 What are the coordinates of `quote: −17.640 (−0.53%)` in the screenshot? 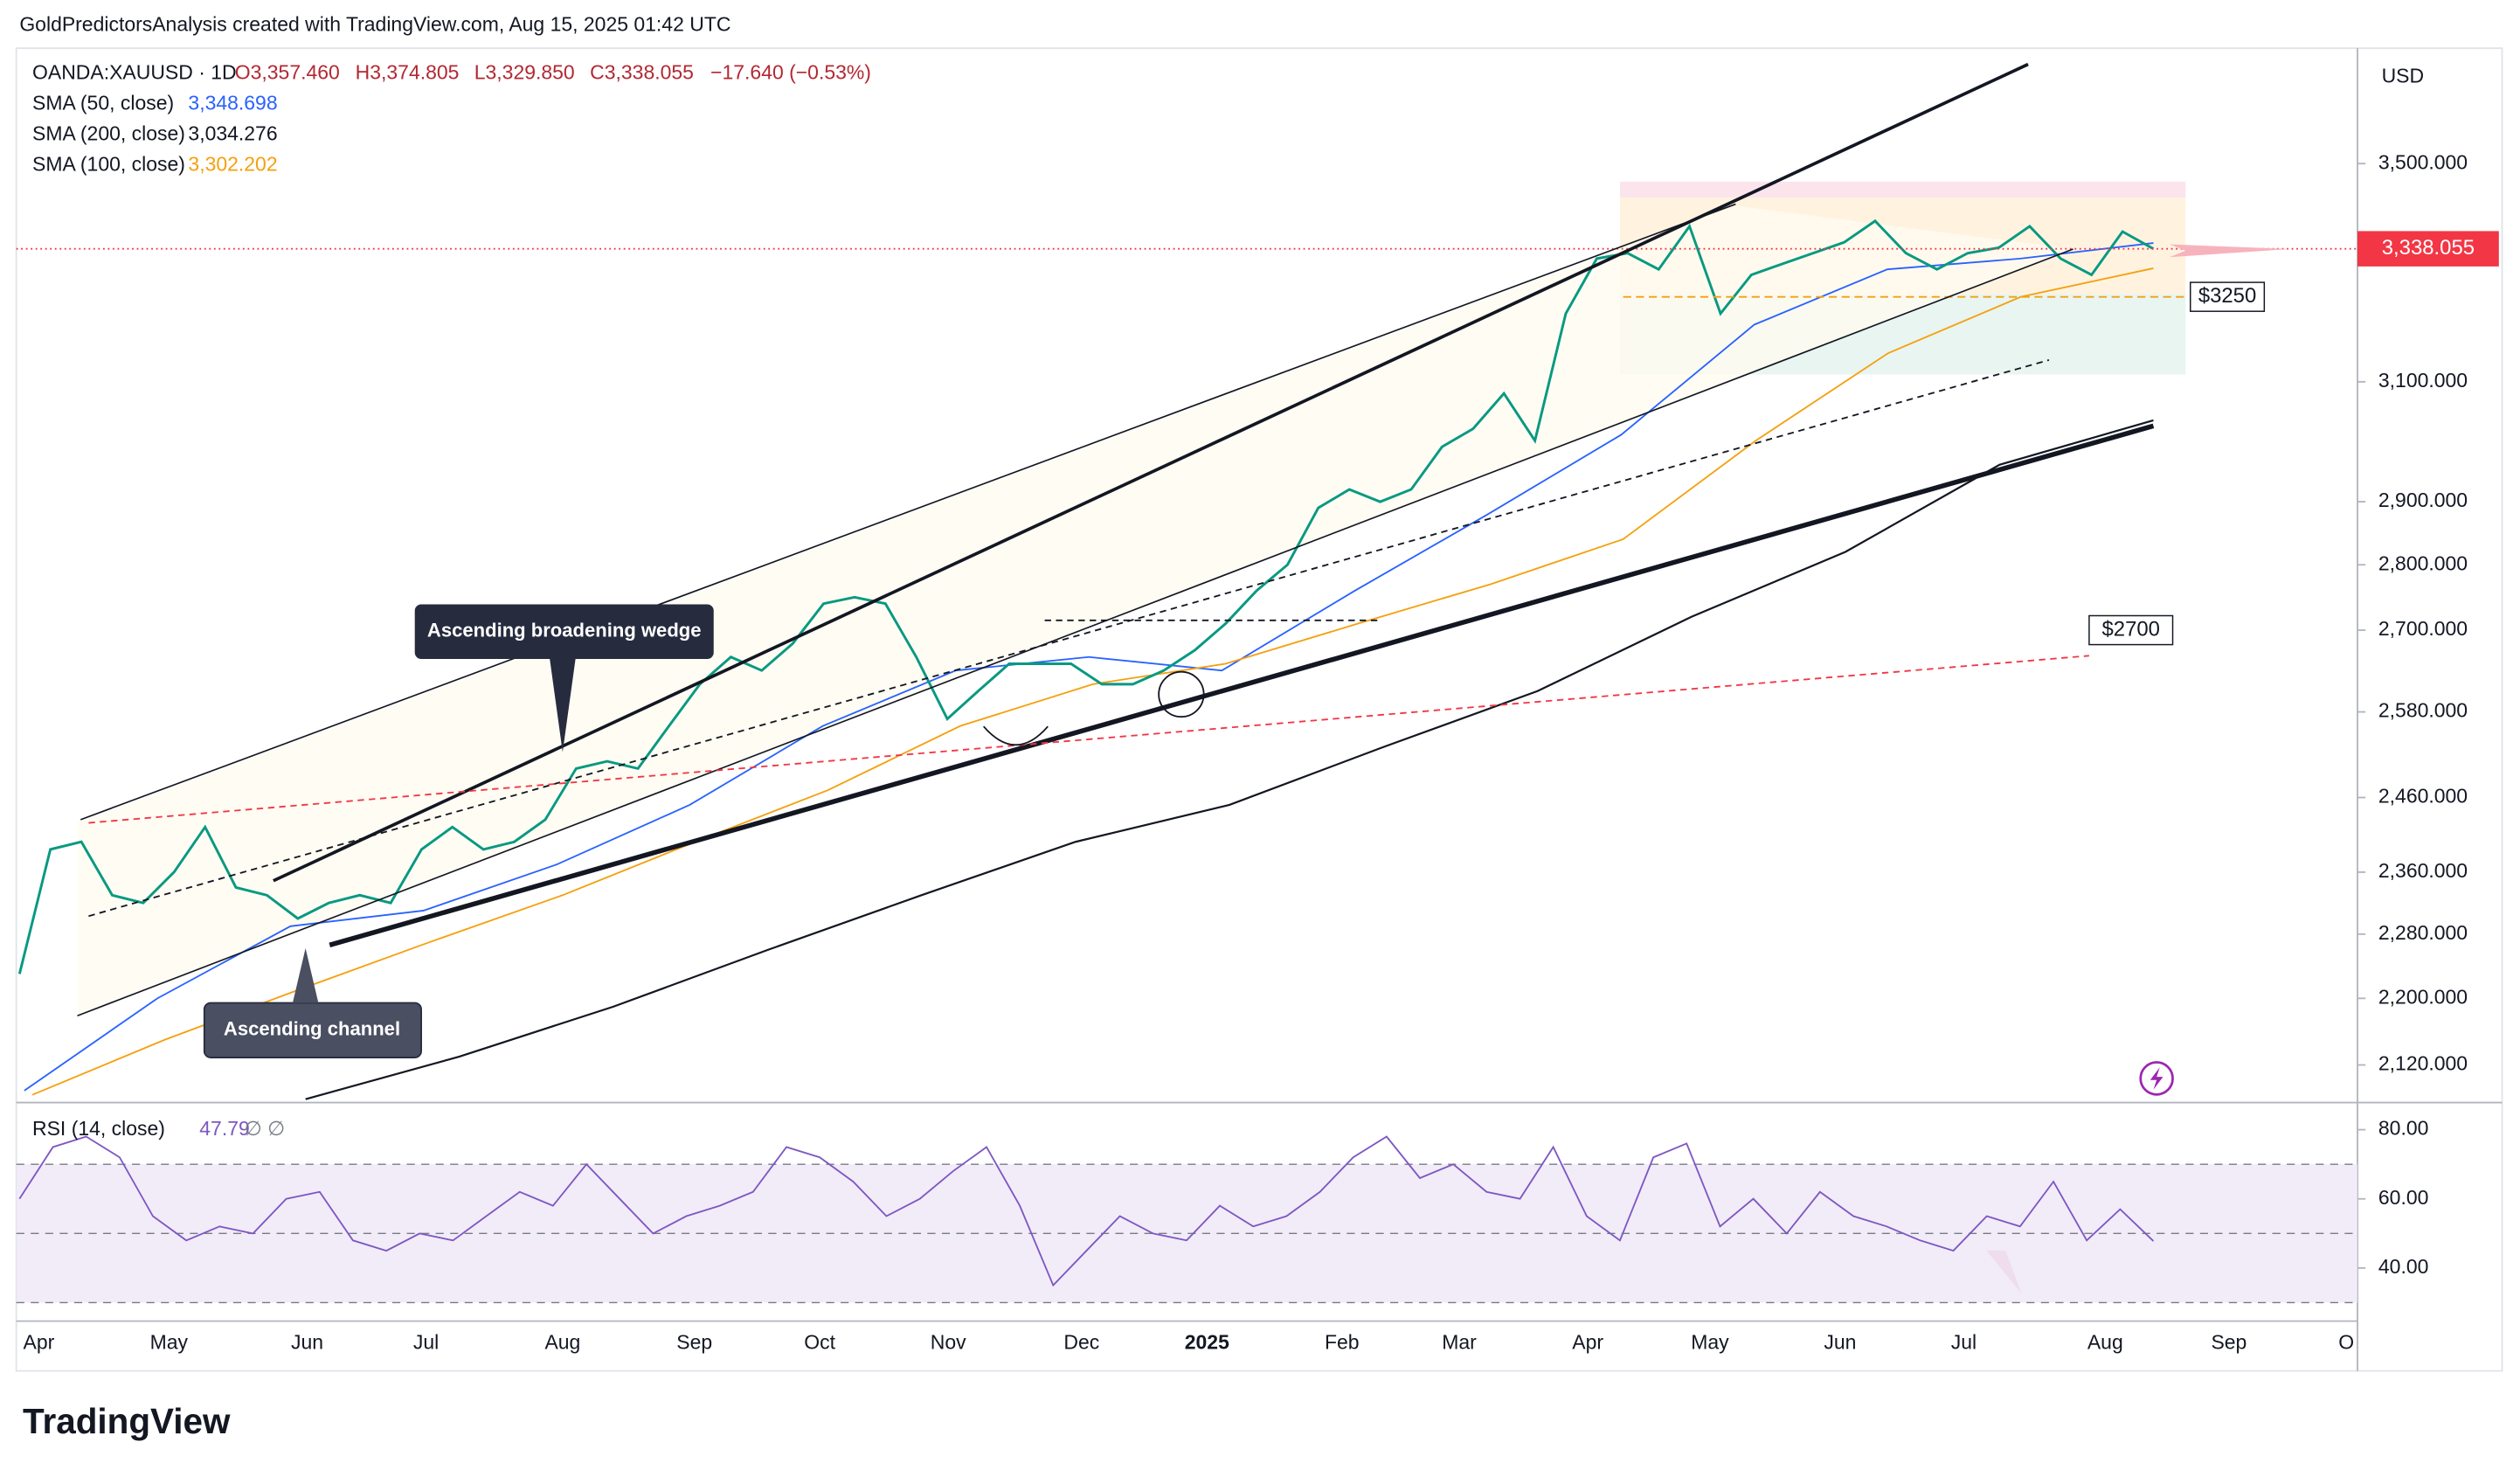 It's located at (790, 72).